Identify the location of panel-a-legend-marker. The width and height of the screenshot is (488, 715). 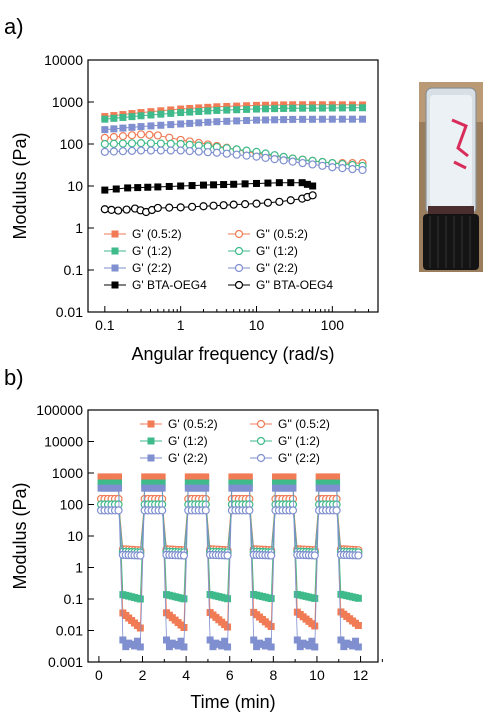
(115, 268).